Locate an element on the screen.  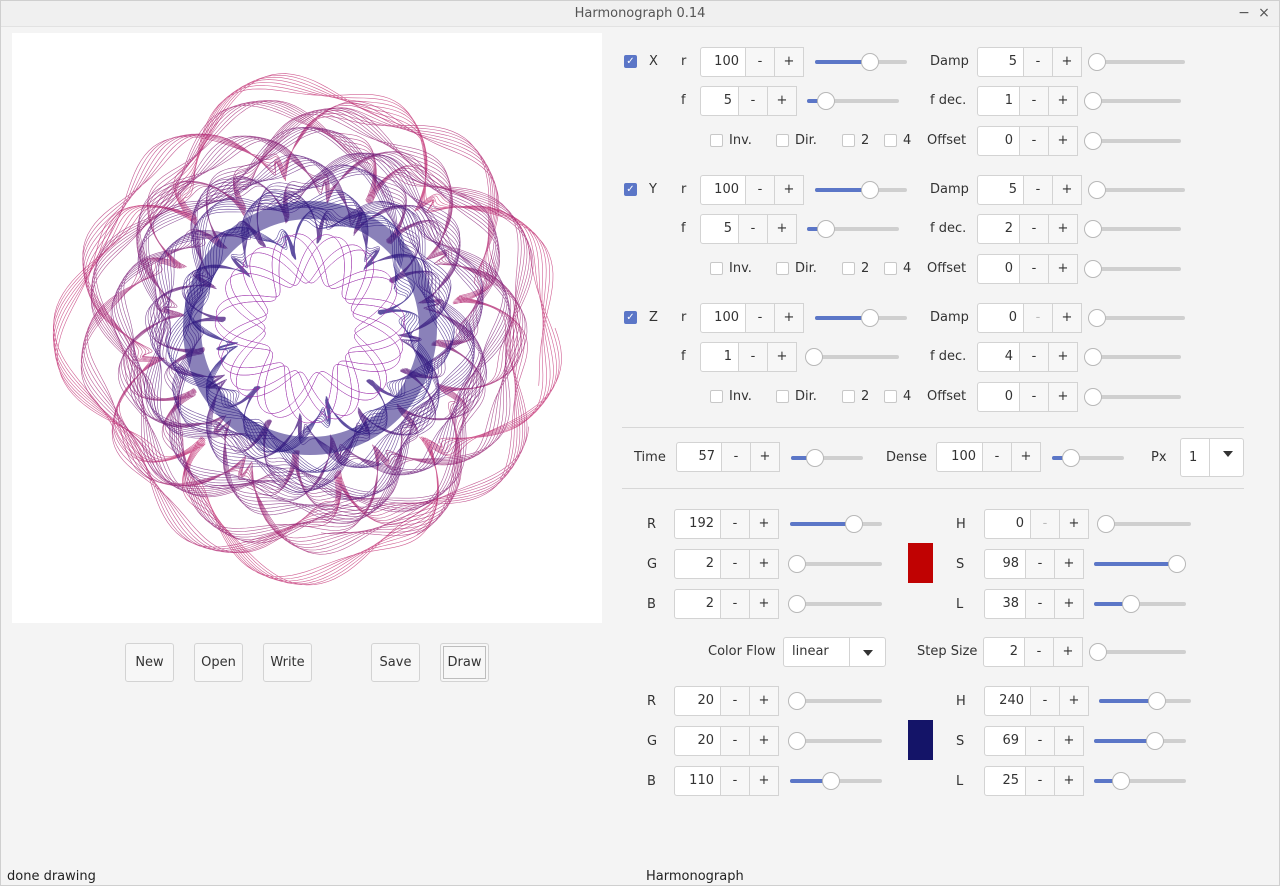
axis-z-r-plus-button: + is located at coordinates (789, 318).